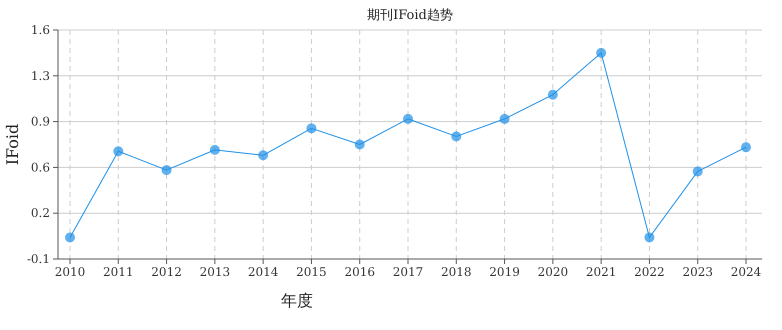 The width and height of the screenshot is (782, 330). Describe the element at coordinates (40, 167) in the screenshot. I see `y-tick-label: 0.6` at that location.